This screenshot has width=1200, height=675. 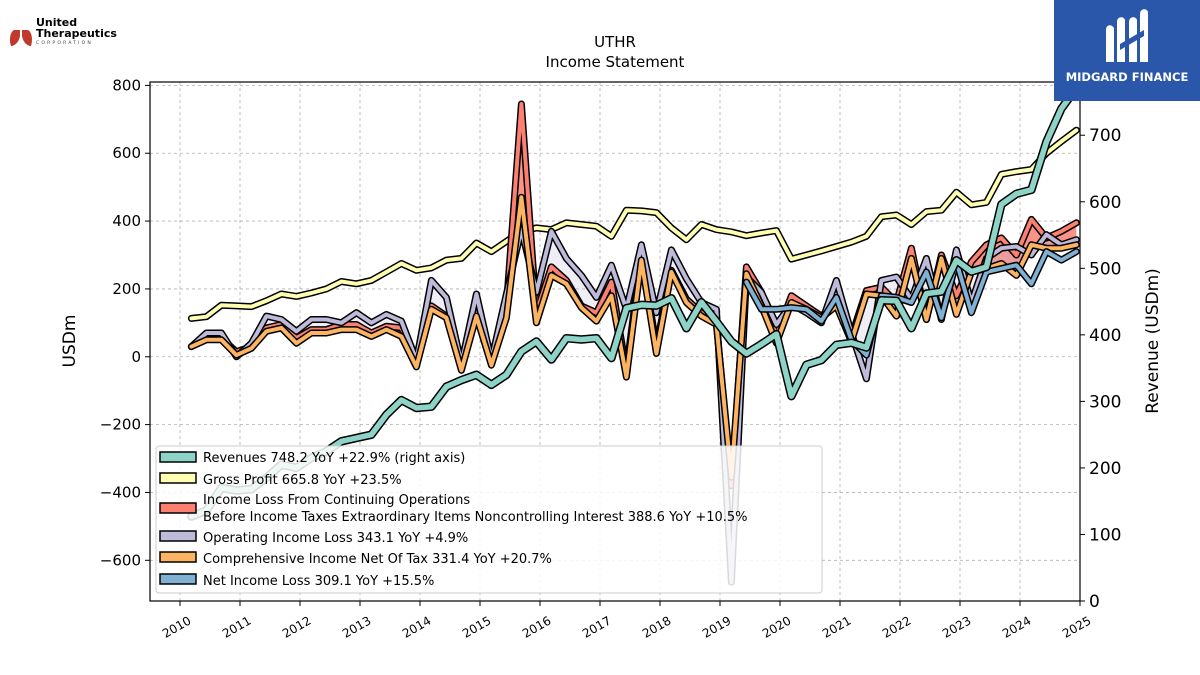 I want to click on x-tick-label: 2017, so click(x=596, y=626).